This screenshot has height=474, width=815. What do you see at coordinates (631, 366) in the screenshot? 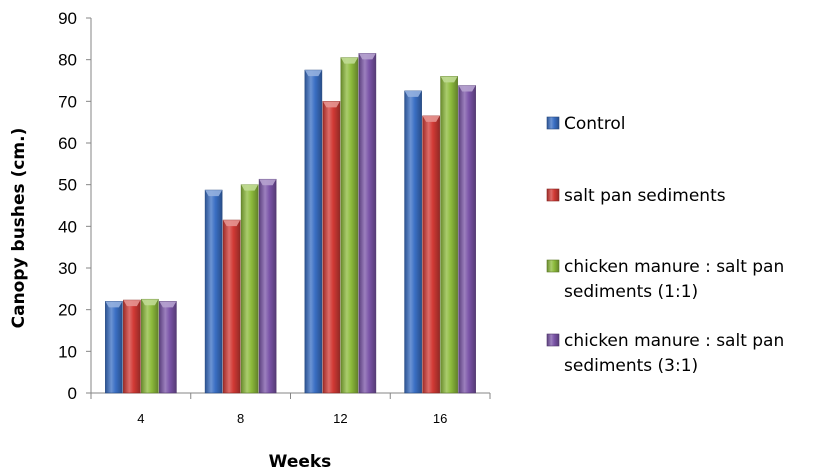
I see `legend-label: sediments (3:1)` at bounding box center [631, 366].